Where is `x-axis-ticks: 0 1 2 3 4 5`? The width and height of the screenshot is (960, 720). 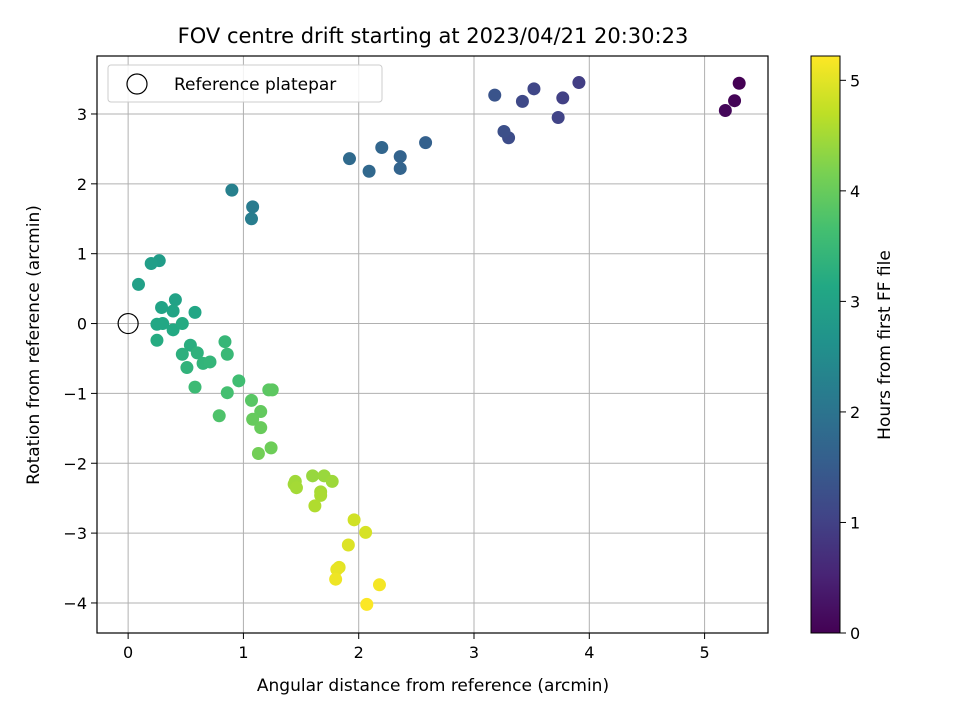 x-axis-ticks: 0 1 2 3 4 5 is located at coordinates (416, 647).